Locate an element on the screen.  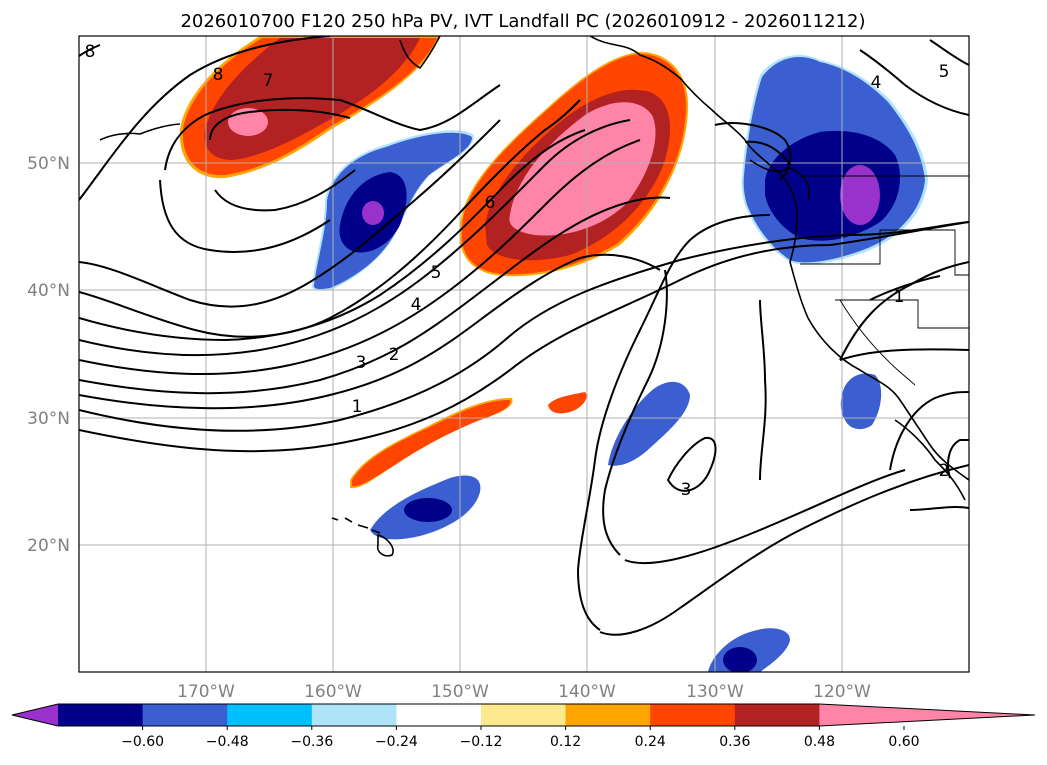
colorbar-tick-label: −0.60 is located at coordinates (142, 742).